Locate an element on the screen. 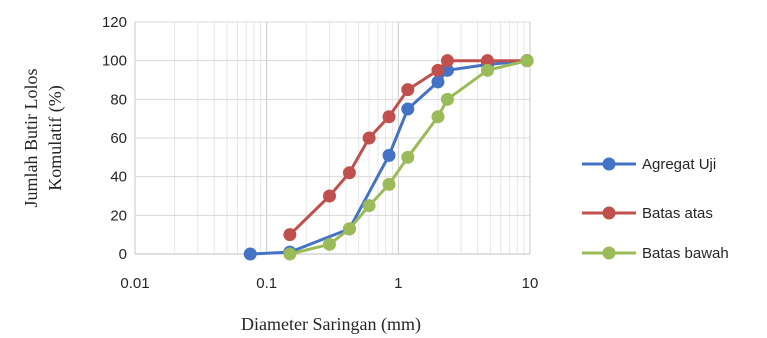  legend-label-batas-bawah: Batas bawah is located at coordinates (685, 253).